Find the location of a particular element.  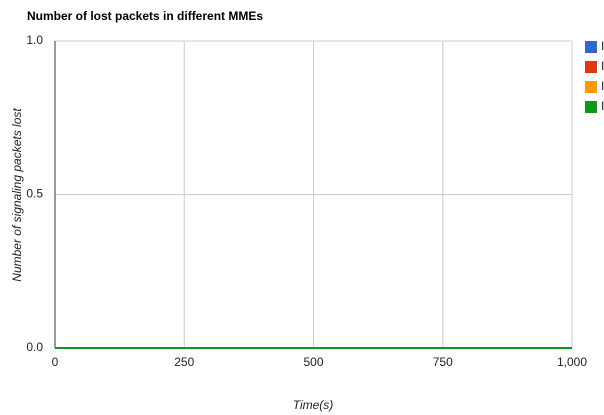

x-tick-label: 1,000 is located at coordinates (572, 362).